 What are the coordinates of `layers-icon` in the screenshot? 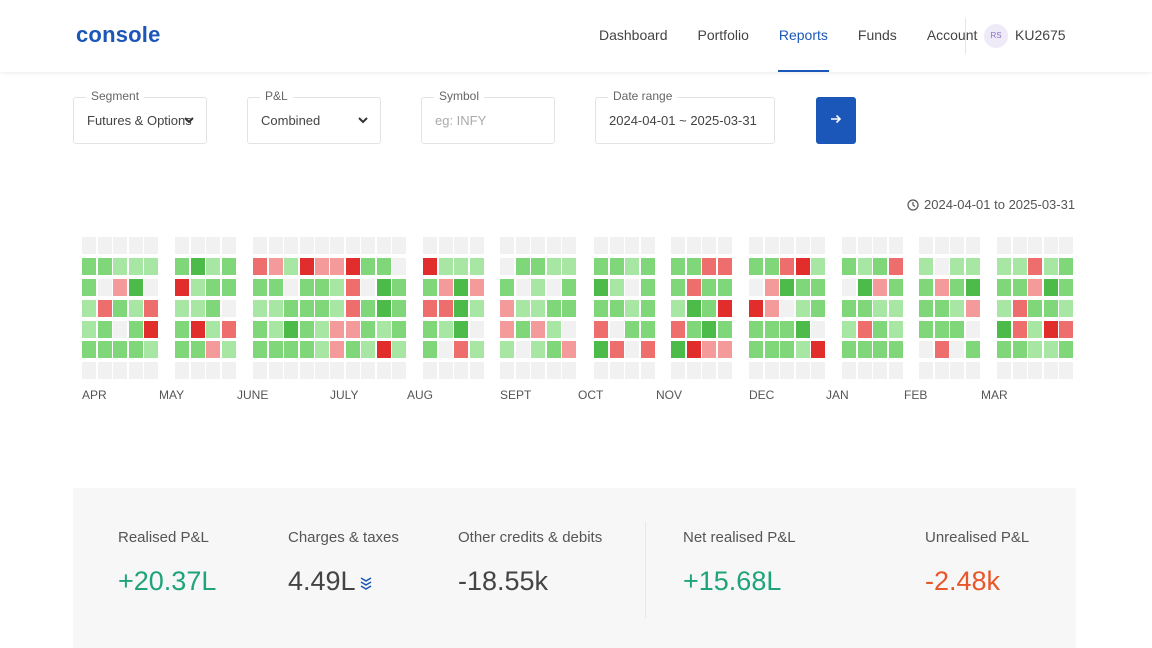 It's located at (366, 582).